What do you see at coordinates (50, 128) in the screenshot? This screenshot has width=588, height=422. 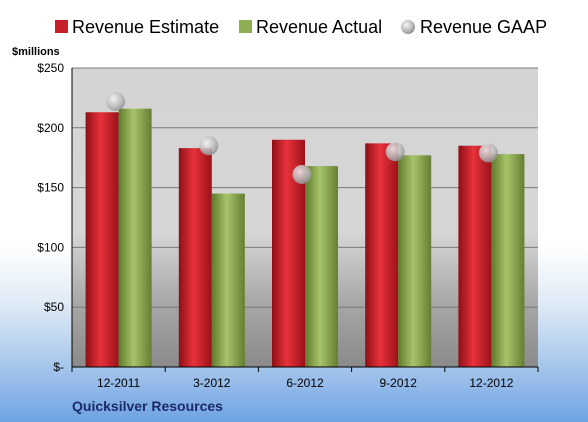 I see `y-tick-label: $200` at bounding box center [50, 128].